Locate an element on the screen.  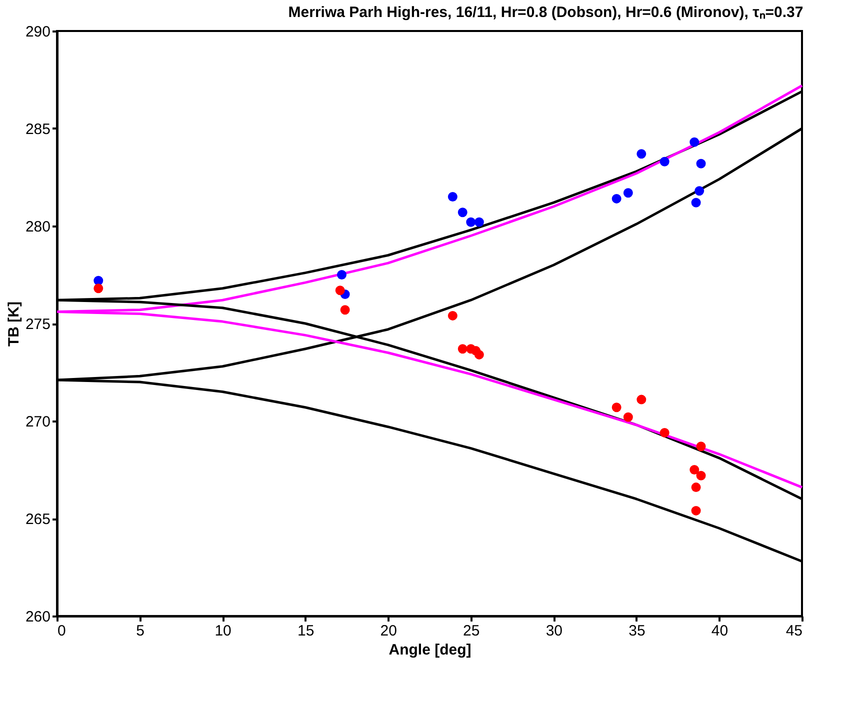
y-tick-label: 265 is located at coordinates (37, 519).